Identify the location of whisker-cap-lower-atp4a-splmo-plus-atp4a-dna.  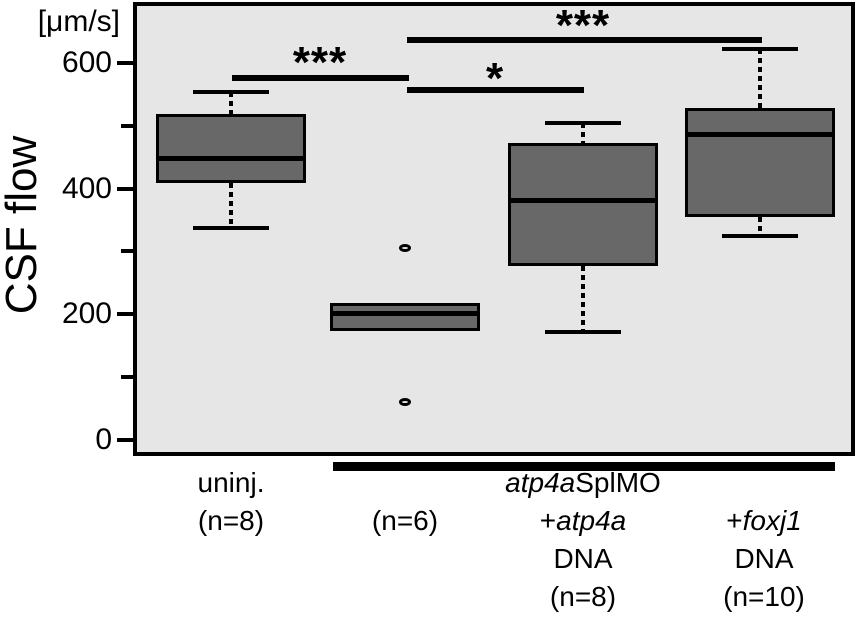
(583, 331).